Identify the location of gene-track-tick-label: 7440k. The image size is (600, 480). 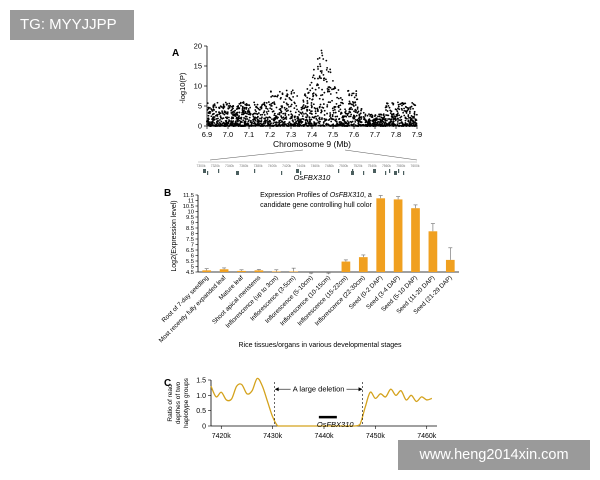
(300, 166).